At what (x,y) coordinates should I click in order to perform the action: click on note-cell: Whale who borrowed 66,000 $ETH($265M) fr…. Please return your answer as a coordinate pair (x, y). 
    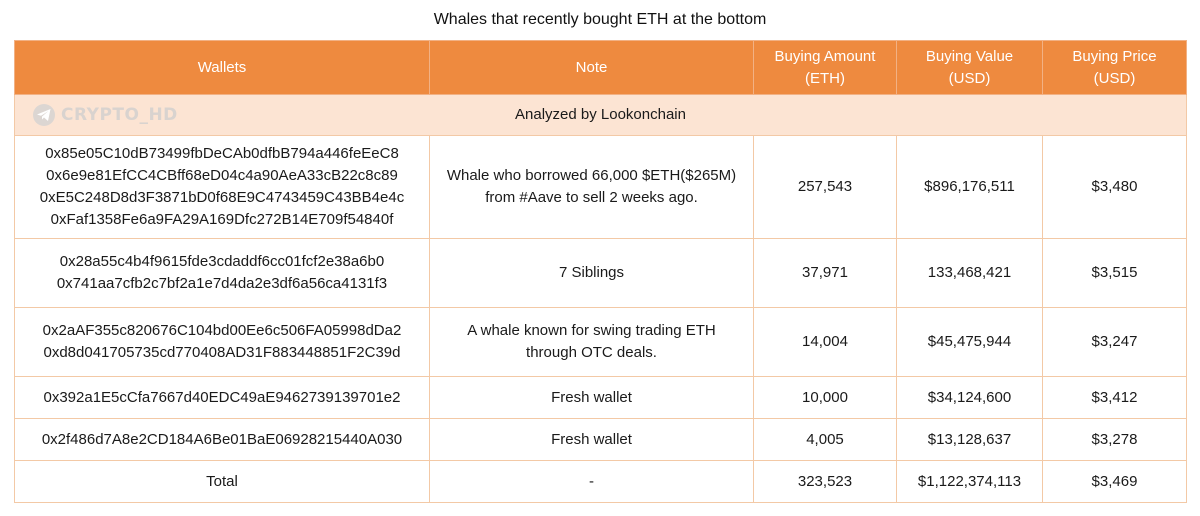
    Looking at the image, I should click on (591, 187).